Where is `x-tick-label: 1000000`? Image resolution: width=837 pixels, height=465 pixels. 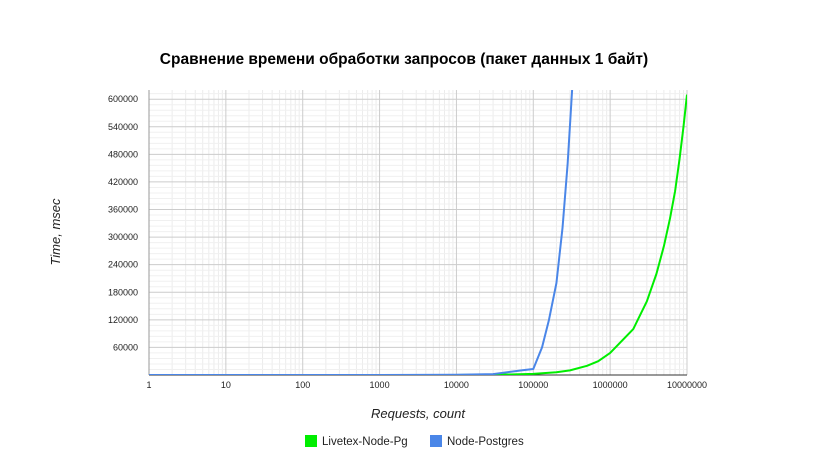 x-tick-label: 1000000 is located at coordinates (610, 385).